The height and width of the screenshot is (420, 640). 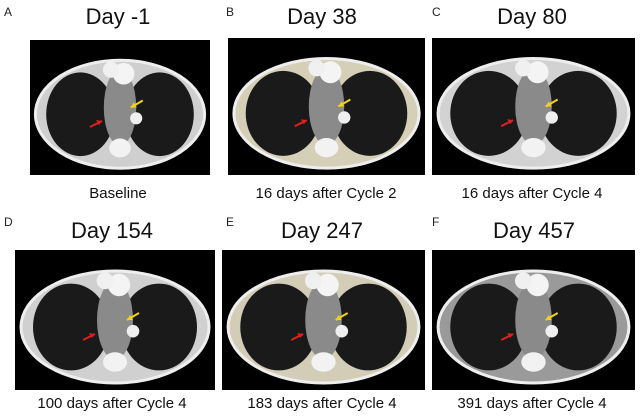 I want to click on panel-caption: 391 days after Cycle 4, so click(x=531, y=403).